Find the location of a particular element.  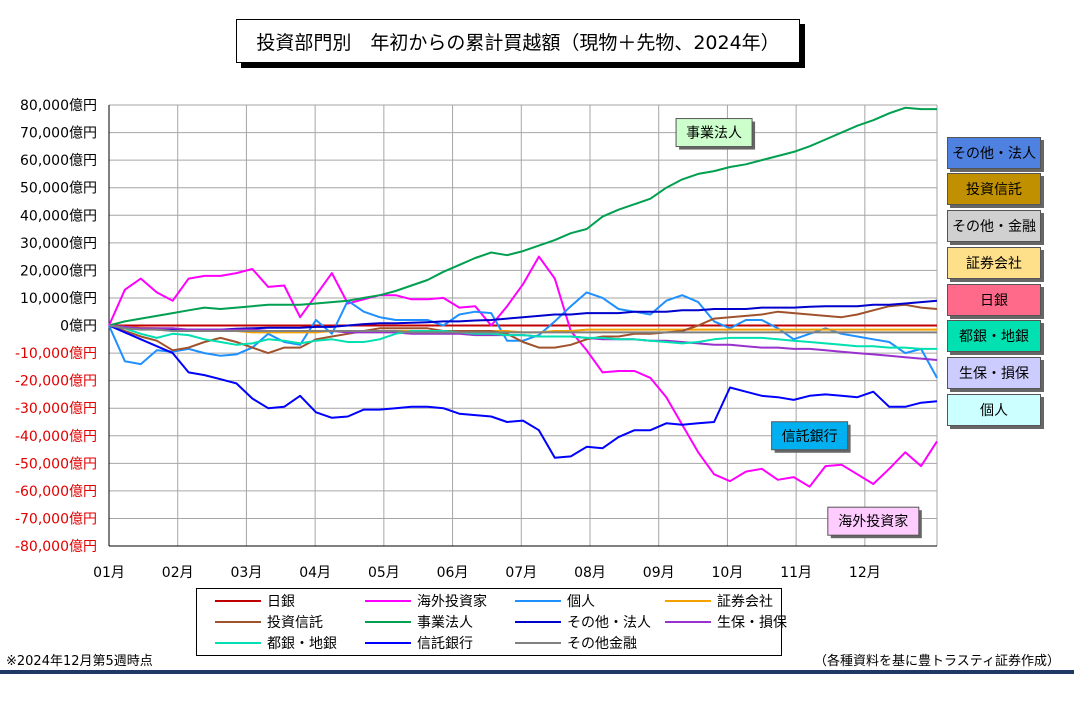

legend-label: その他・法人 is located at coordinates (609, 623).